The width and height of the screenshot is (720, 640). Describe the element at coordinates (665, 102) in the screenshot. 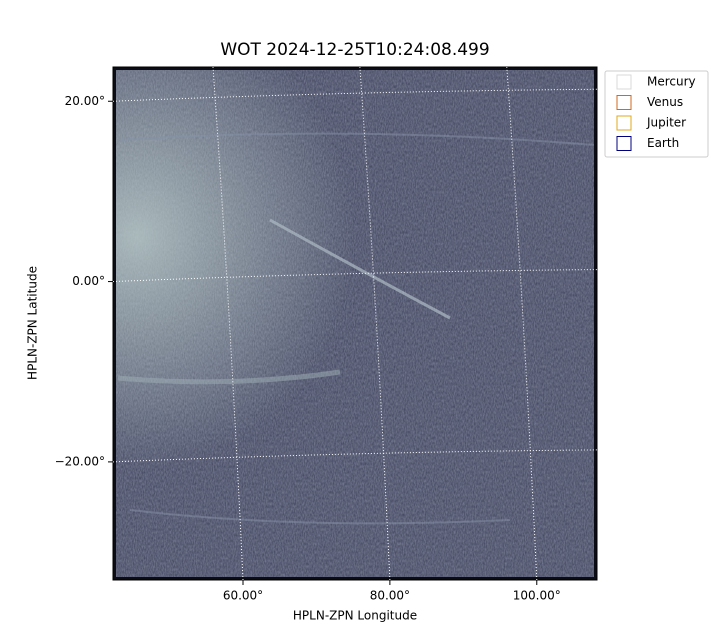

I see `legend-label: Venus` at that location.